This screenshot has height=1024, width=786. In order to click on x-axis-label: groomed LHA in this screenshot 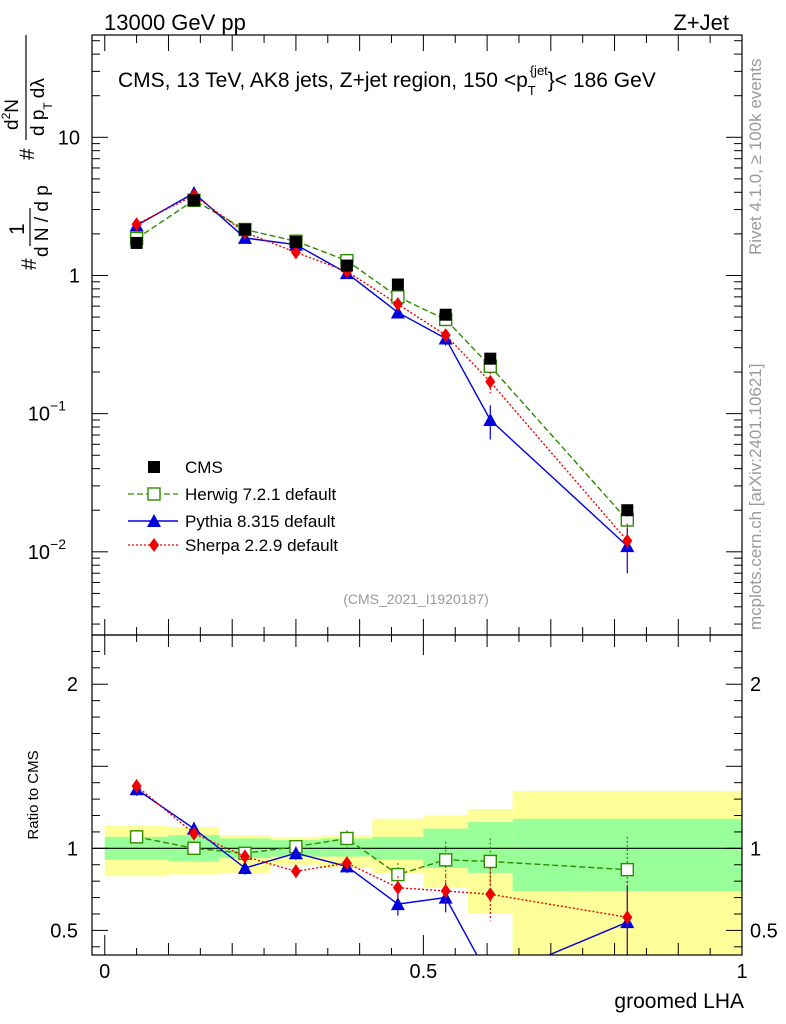, I will do `click(679, 1001)`.